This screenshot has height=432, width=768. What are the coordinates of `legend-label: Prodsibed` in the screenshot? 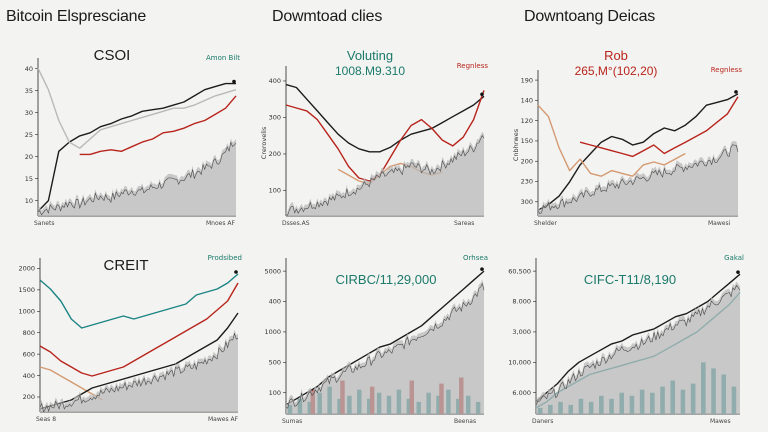 It's located at (225, 258).